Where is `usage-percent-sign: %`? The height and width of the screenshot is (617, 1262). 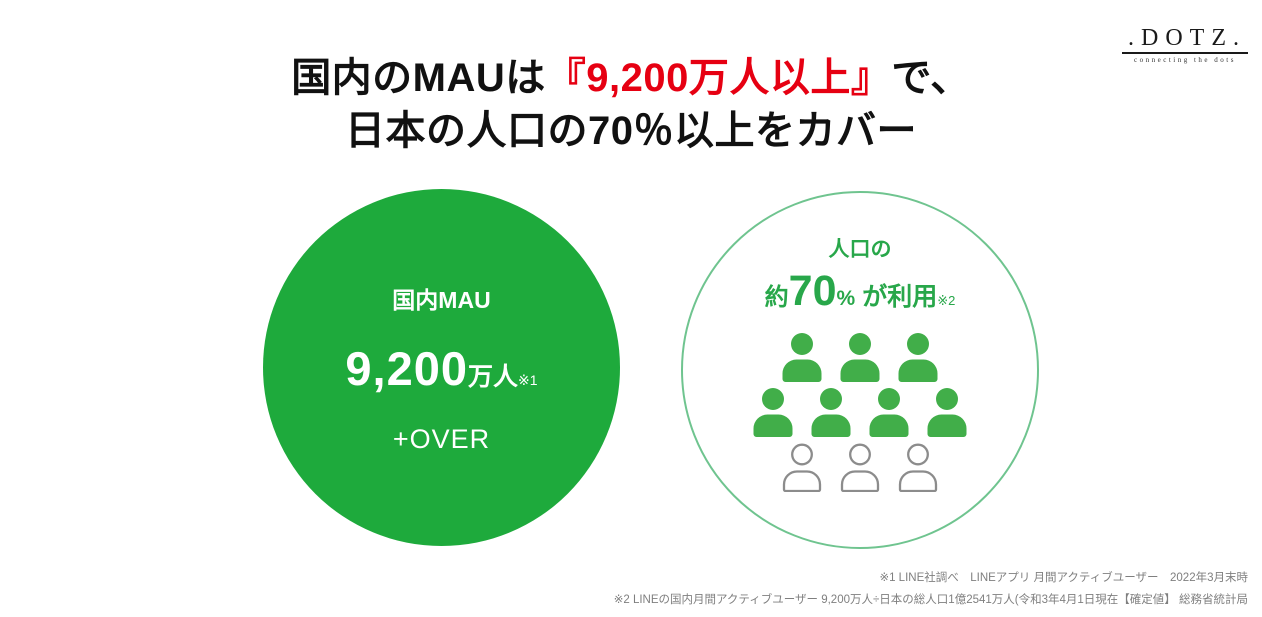
usage-percent-sign: % is located at coordinates (846, 298).